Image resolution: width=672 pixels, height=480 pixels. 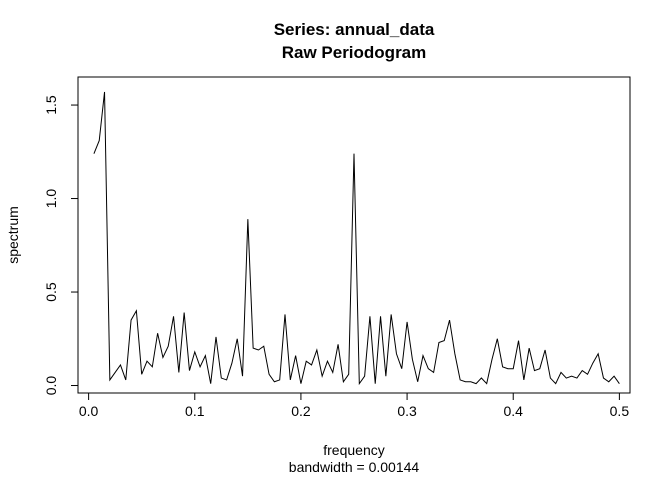 What do you see at coordinates (51, 292) in the screenshot?
I see `y-tick-label: 0.5` at bounding box center [51, 292].